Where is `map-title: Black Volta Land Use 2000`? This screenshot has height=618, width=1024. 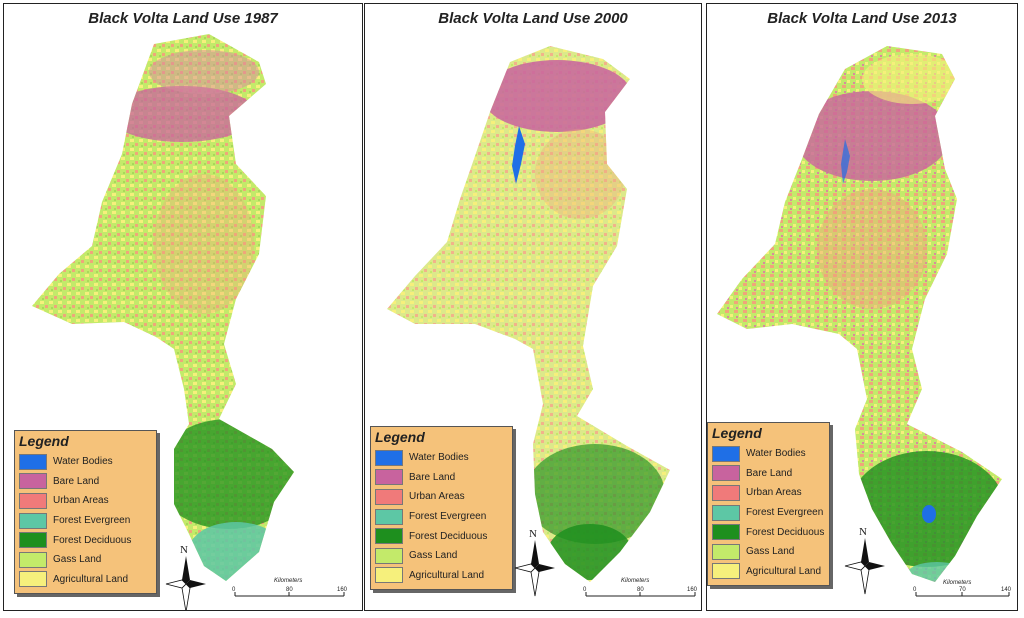
map-title: Black Volta Land Use 2000 is located at coordinates (533, 18).